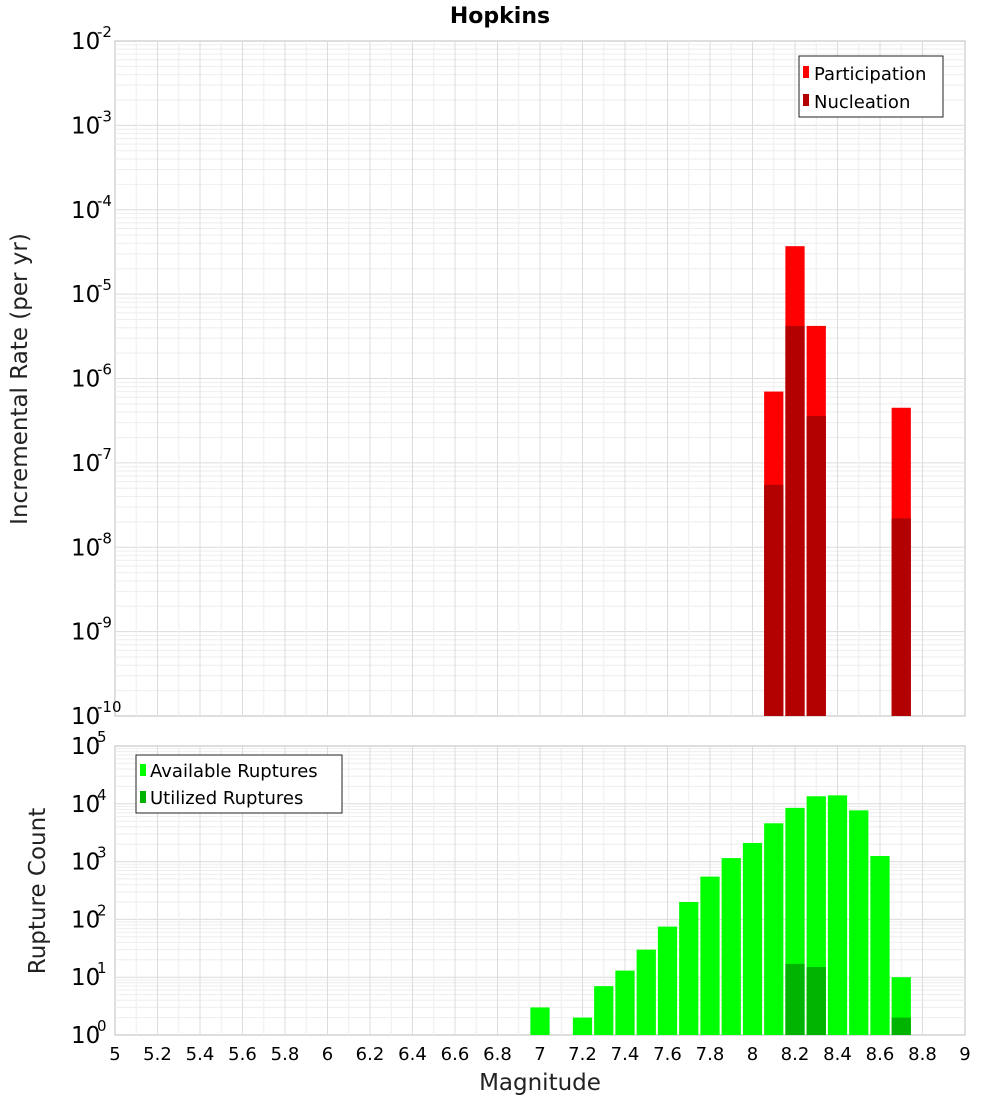 The width and height of the screenshot is (1000, 1100). What do you see at coordinates (540, 1083) in the screenshot?
I see `x-axis-label: Magnitude` at bounding box center [540, 1083].